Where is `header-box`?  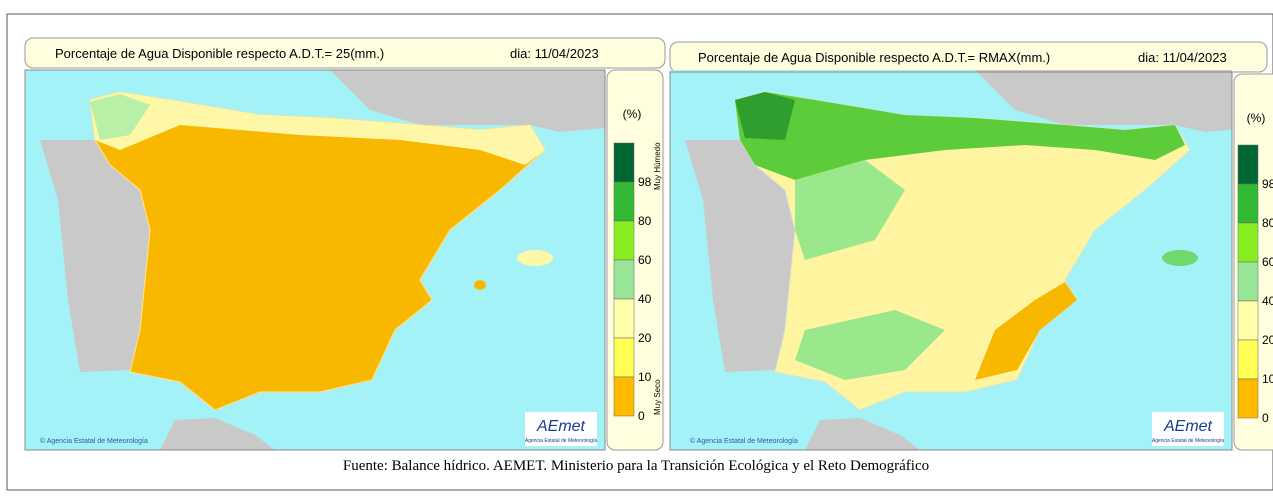
header-box is located at coordinates (345, 53).